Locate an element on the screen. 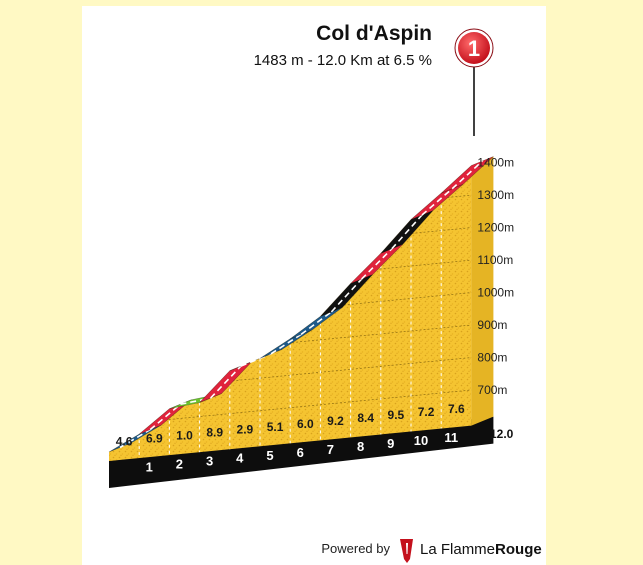  altitude-tick-1300: 1300m is located at coordinates (495, 195).